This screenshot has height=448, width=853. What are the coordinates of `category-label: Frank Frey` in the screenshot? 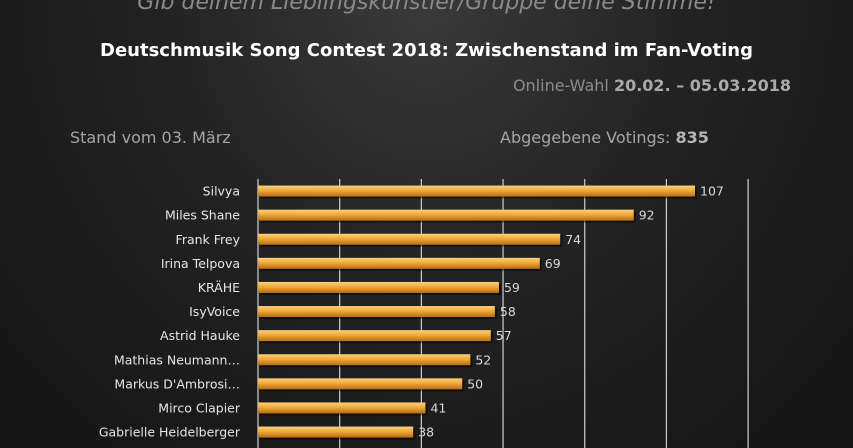 It's located at (208, 239).